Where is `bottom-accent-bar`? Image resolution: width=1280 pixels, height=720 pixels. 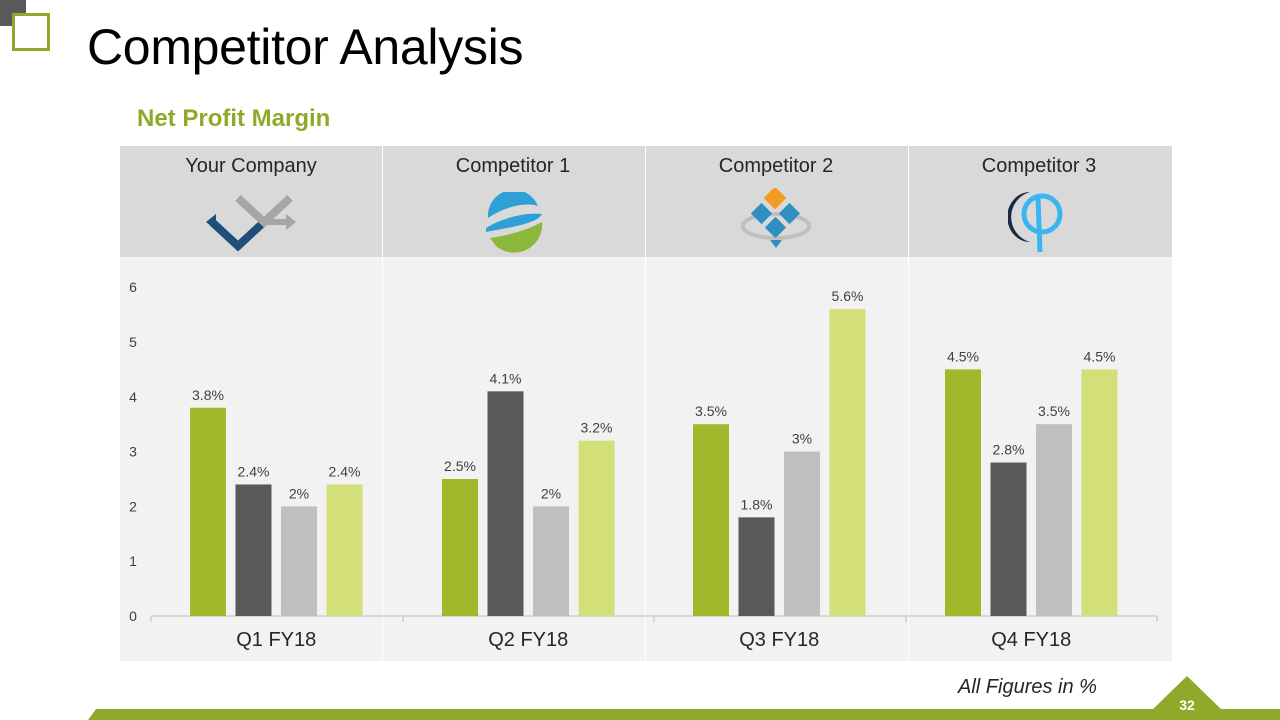 bottom-accent-bar is located at coordinates (684, 714).